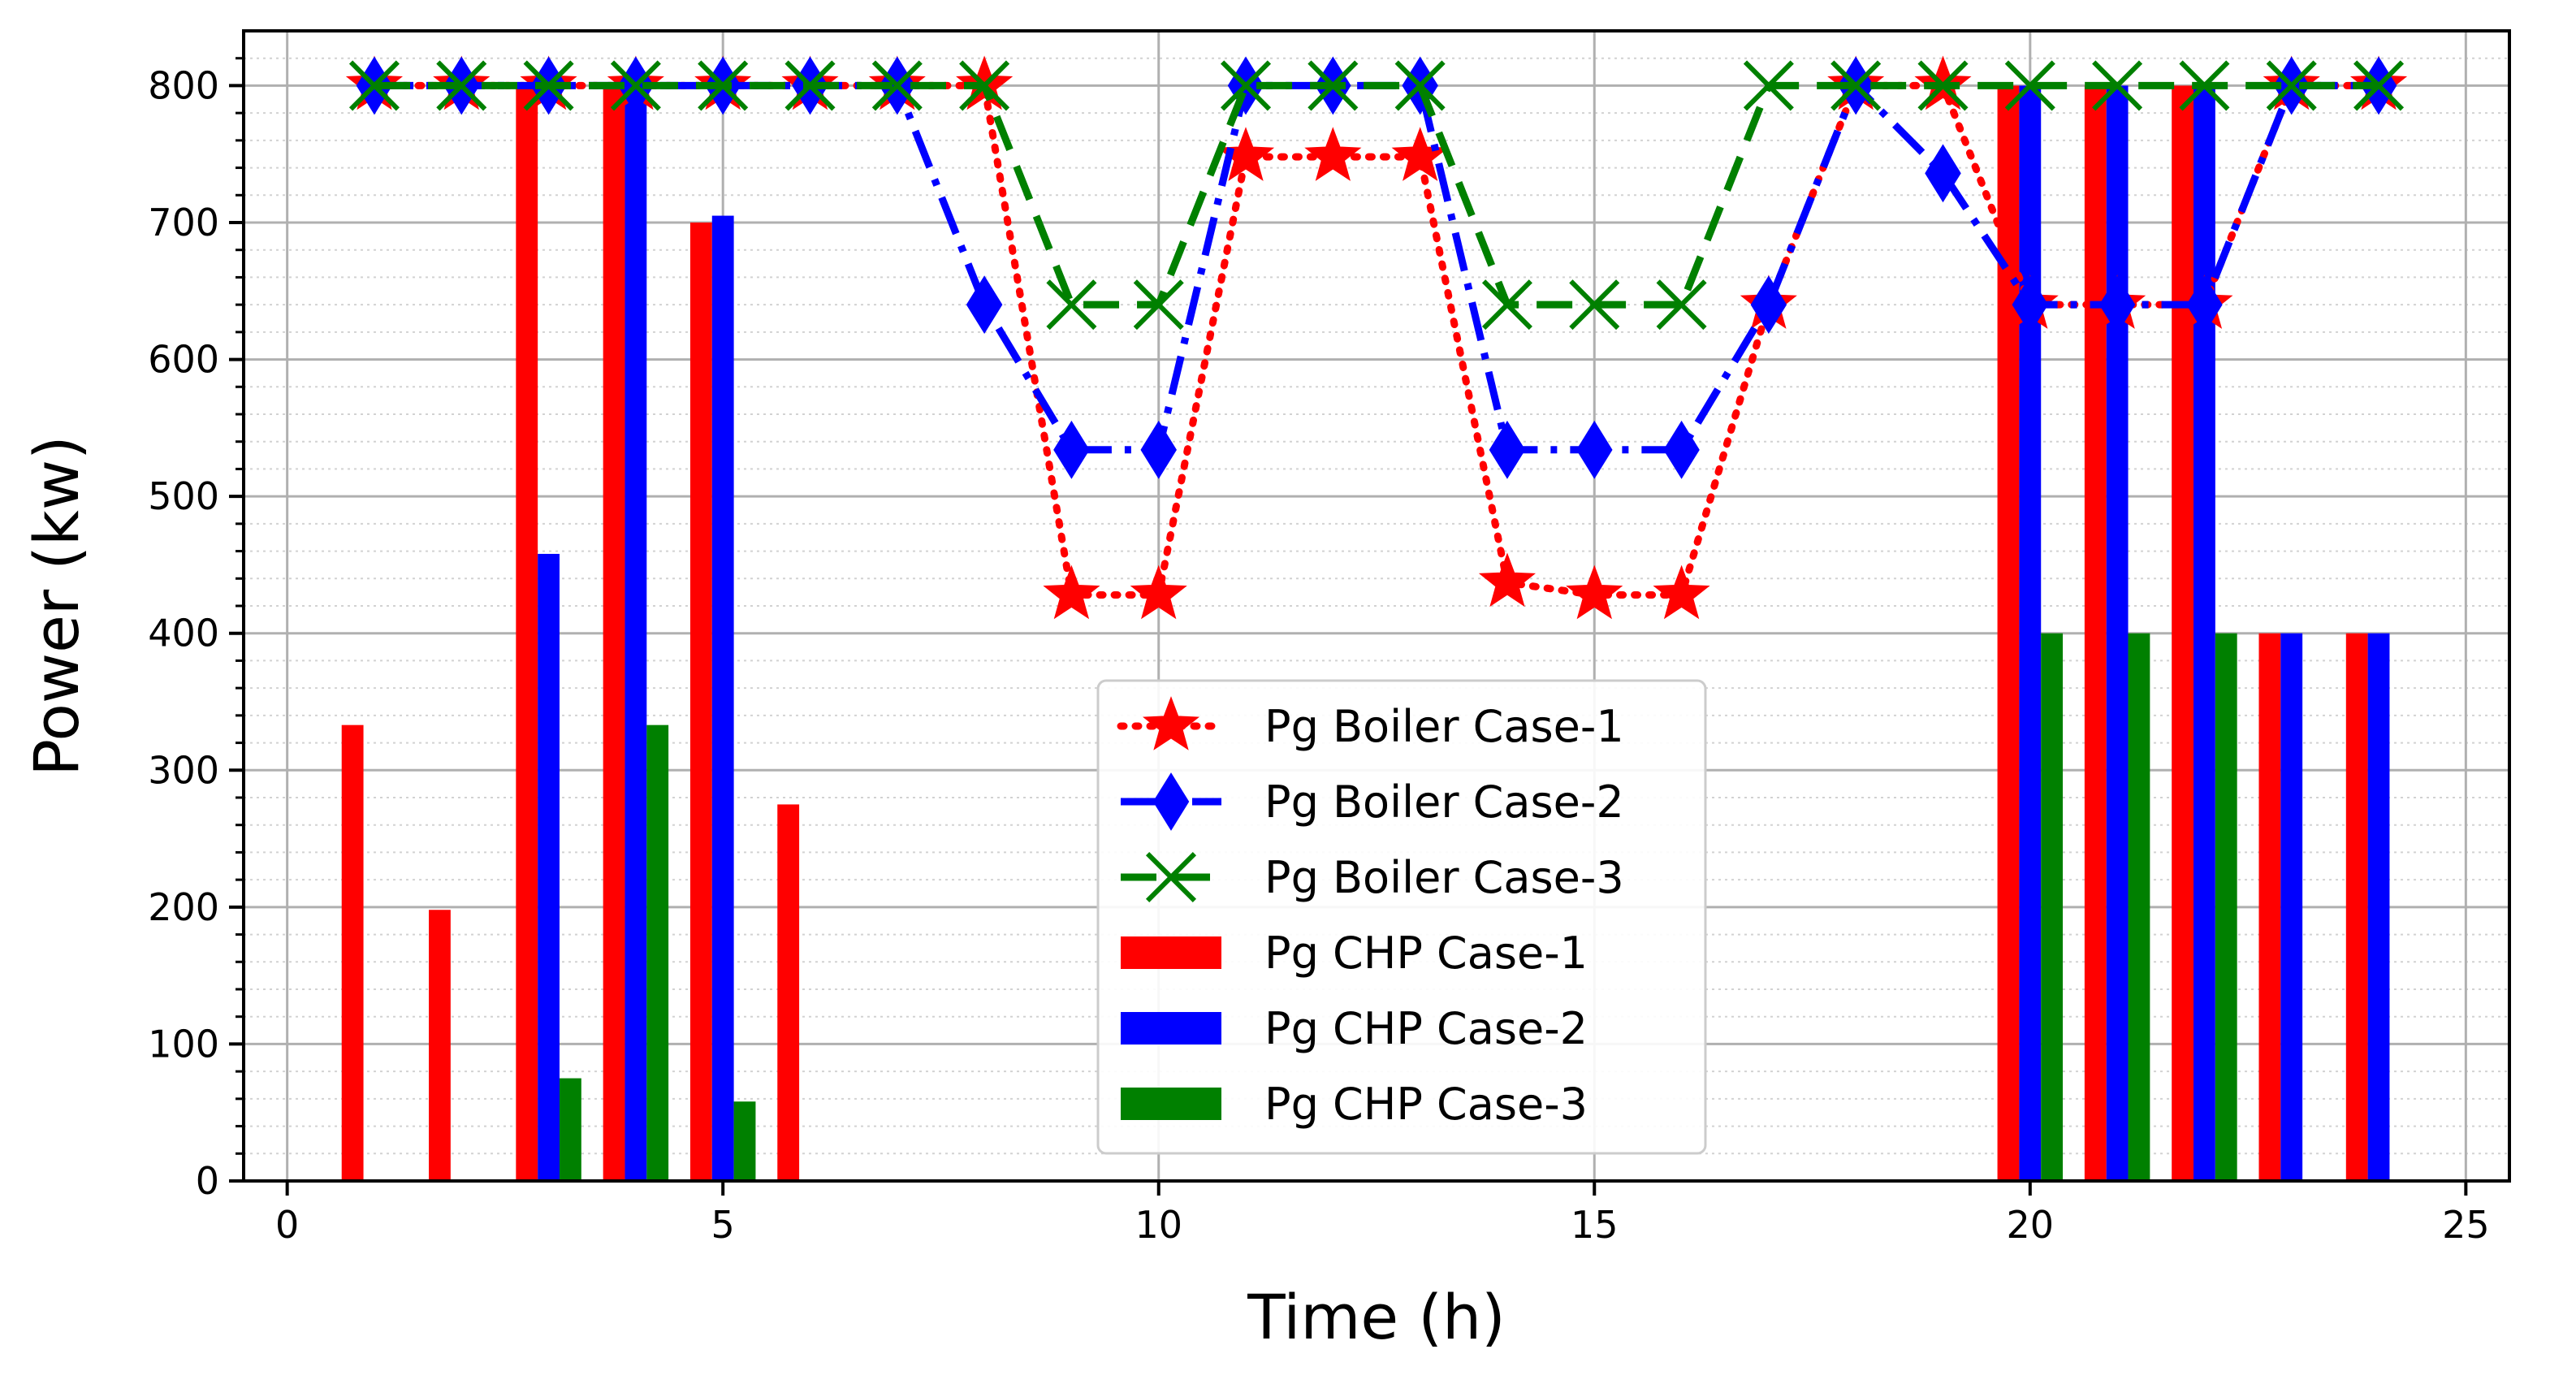  I want to click on y-tick-label: 600, so click(183, 360).